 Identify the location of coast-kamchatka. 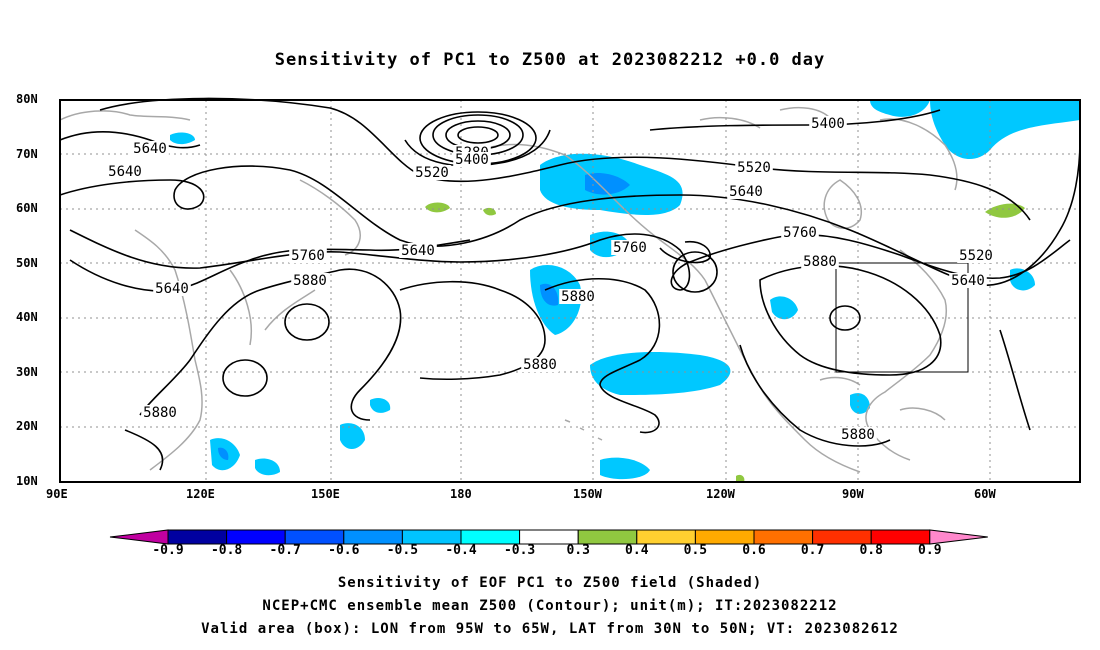
(330, 217).